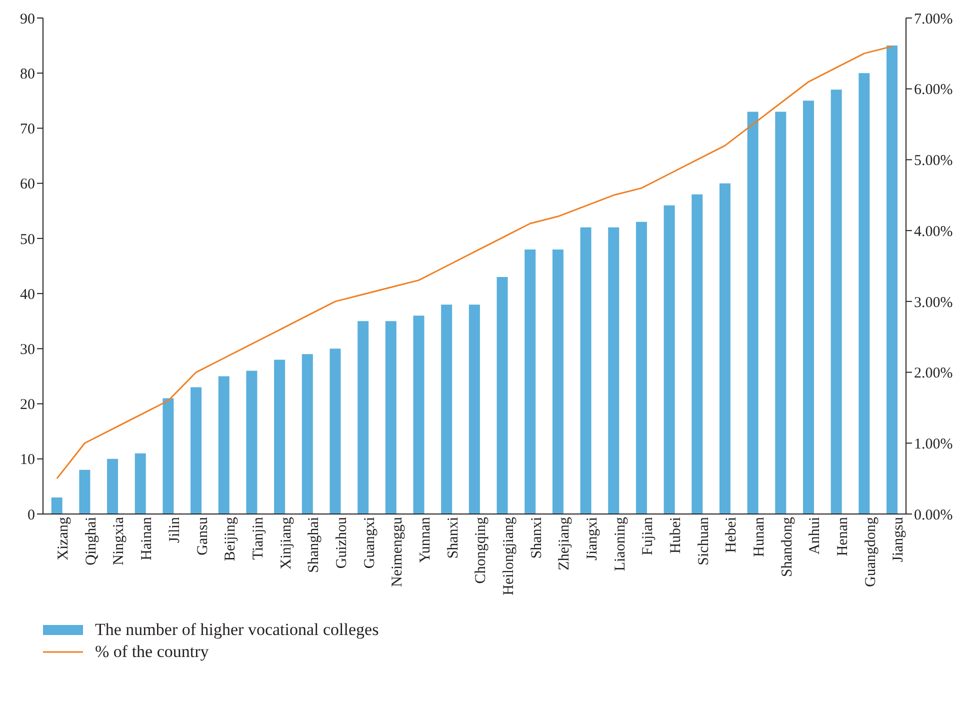 The width and height of the screenshot is (974, 714). Describe the element at coordinates (64, 538) in the screenshot. I see `x-tick-label: Xizang` at that location.